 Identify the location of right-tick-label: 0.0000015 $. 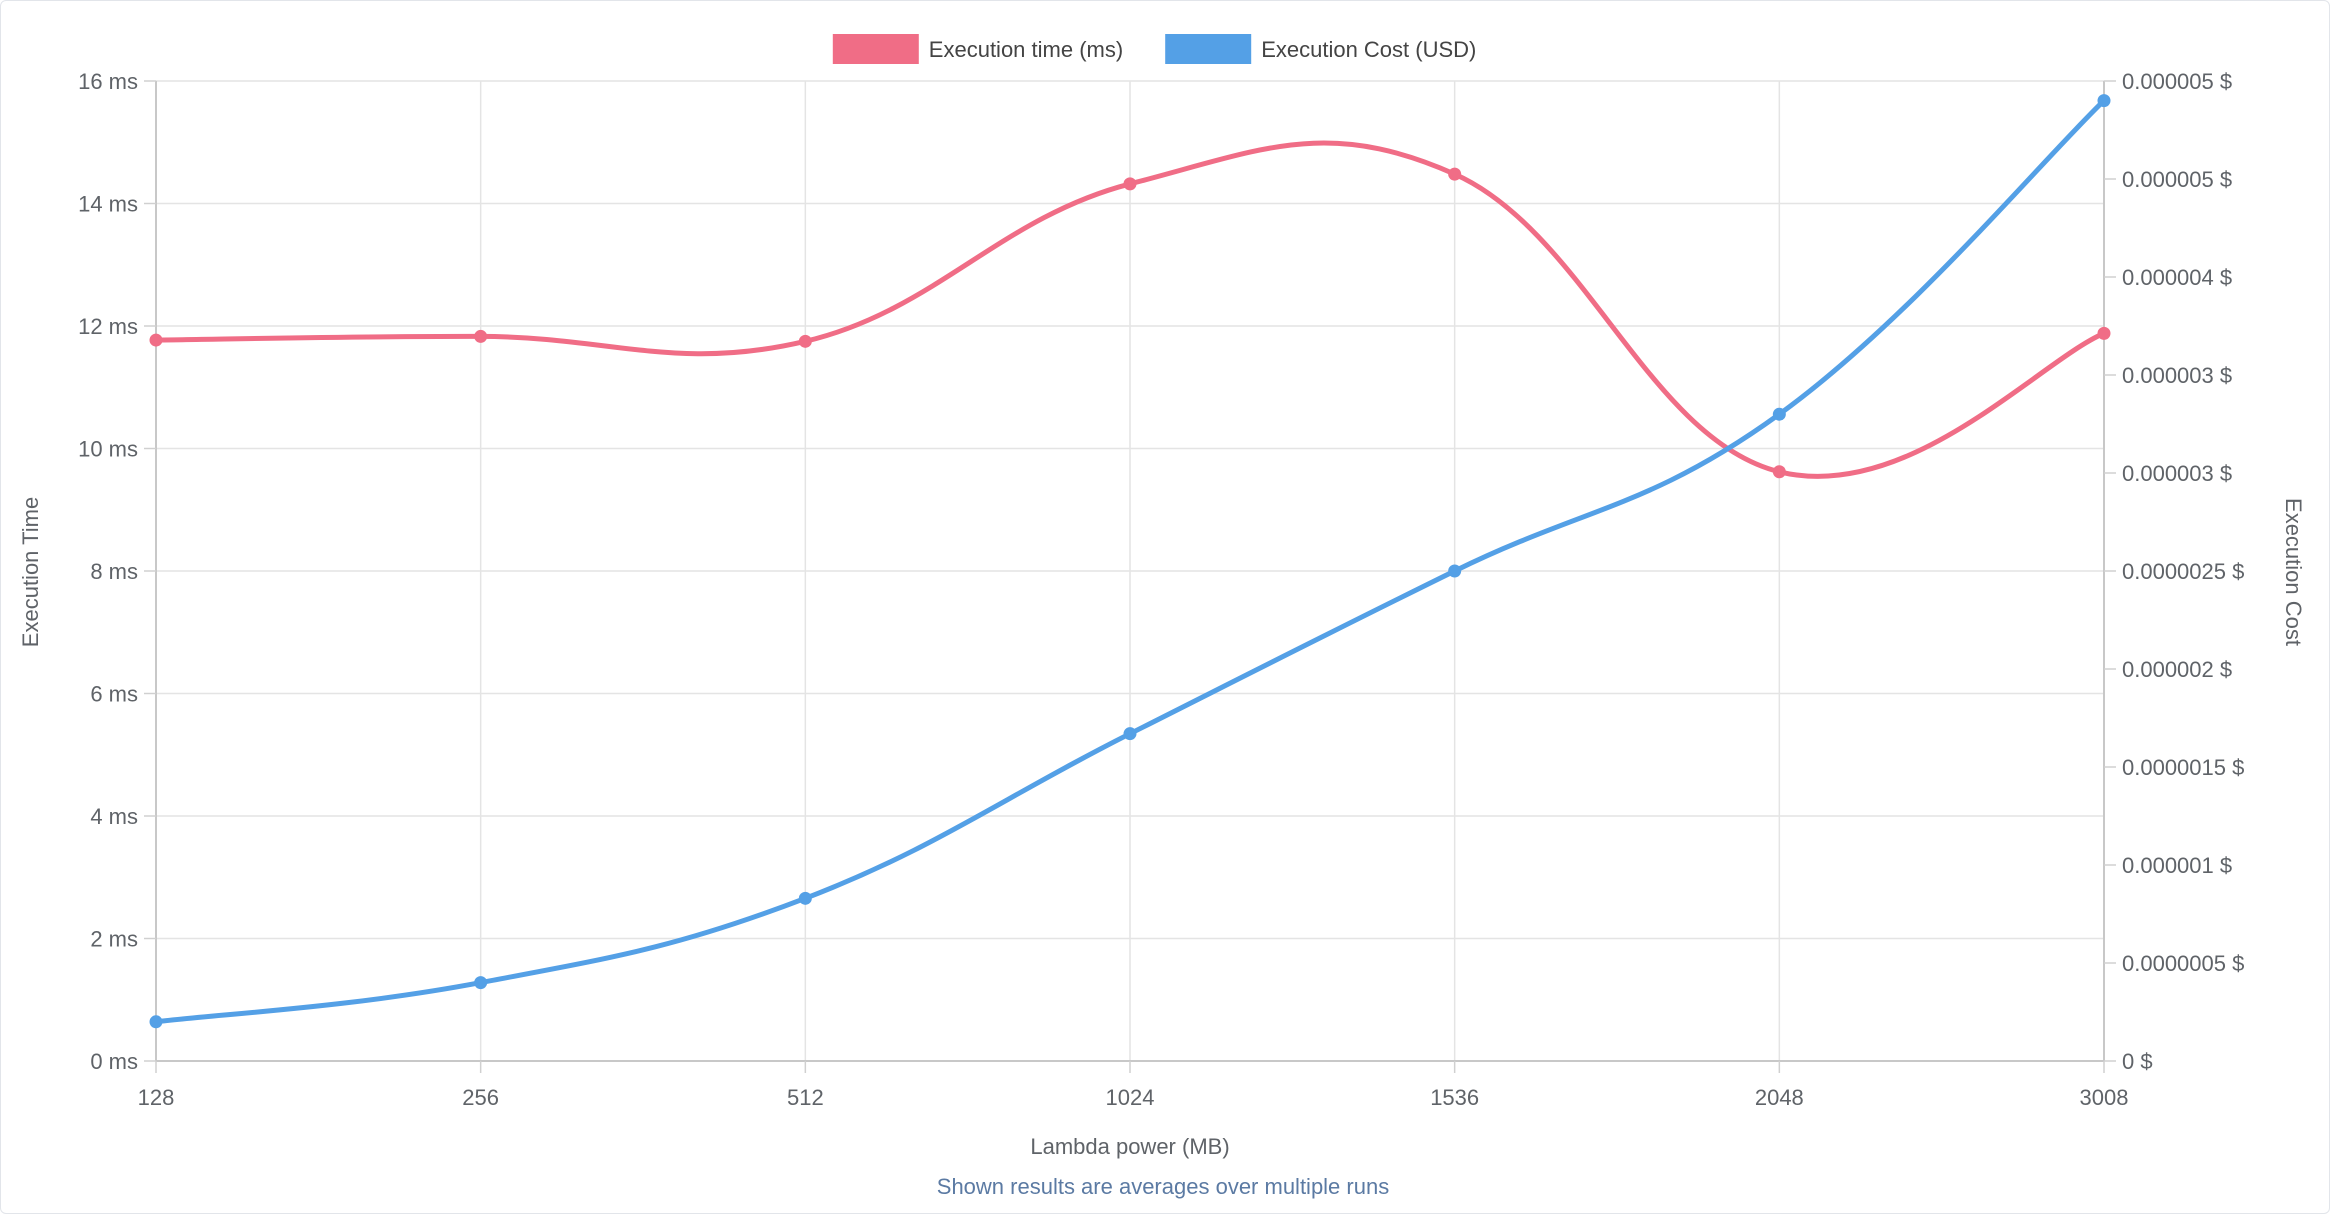
(2183, 767).